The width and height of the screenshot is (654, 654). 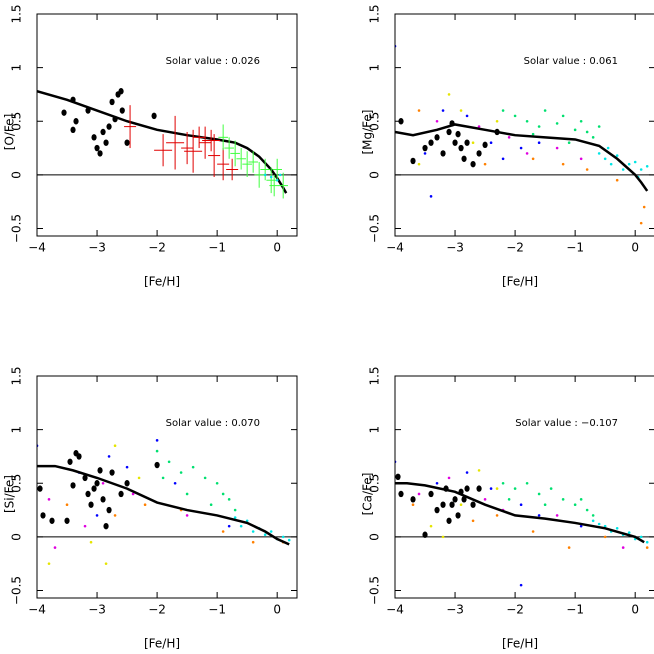 What do you see at coordinates (10, 494) in the screenshot?
I see `y-axis-label: [Si/Fe]` at bounding box center [10, 494].